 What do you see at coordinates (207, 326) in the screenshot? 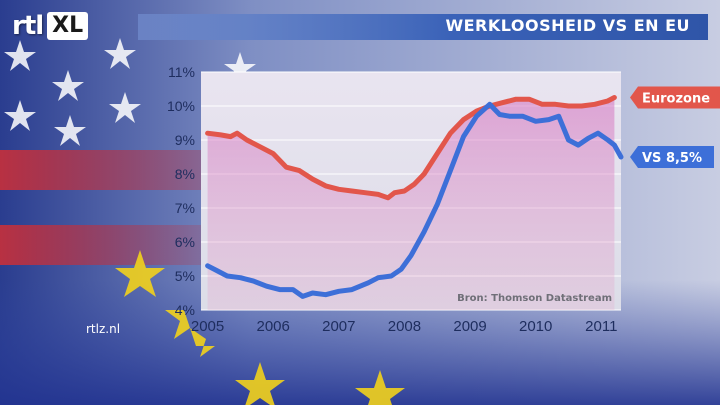
I see `x-tick-label: 2005` at bounding box center [207, 326].